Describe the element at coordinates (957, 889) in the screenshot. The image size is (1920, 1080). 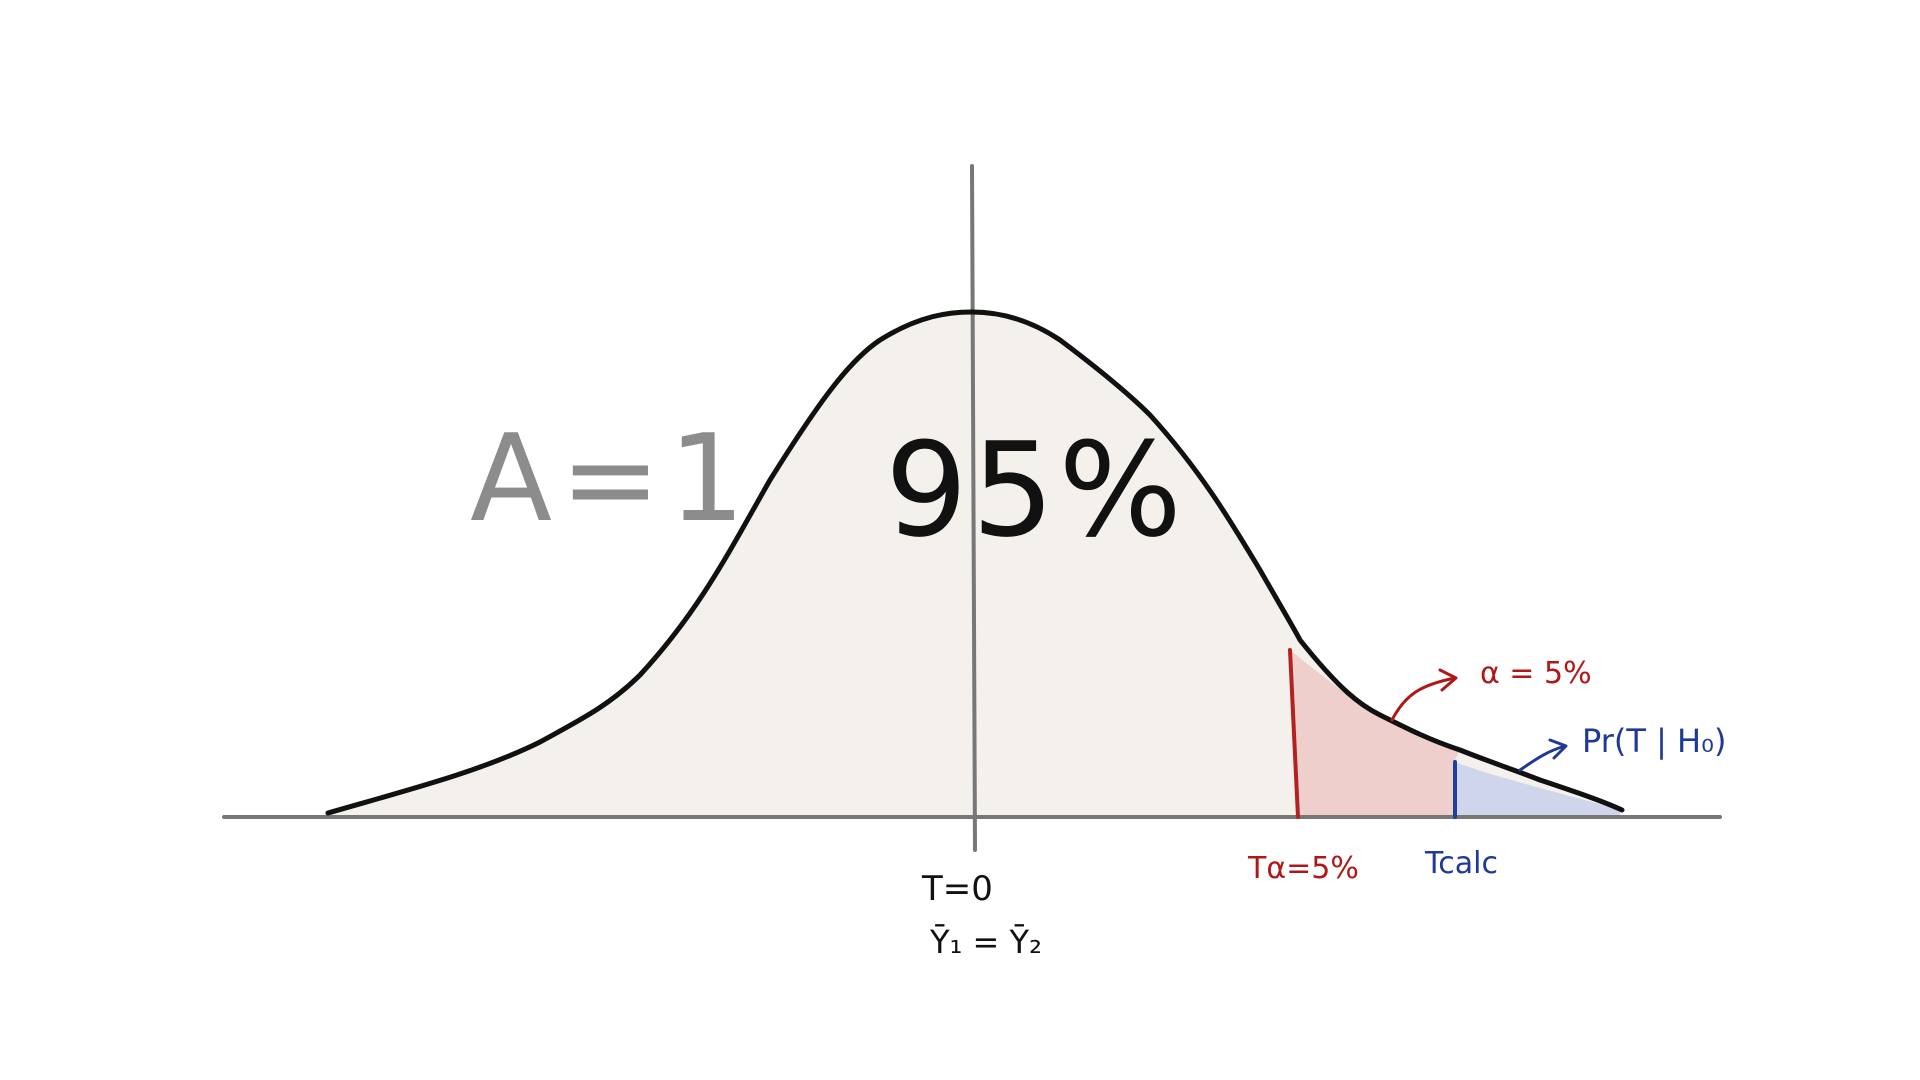
I see `t-zero-label: T=0` at that location.